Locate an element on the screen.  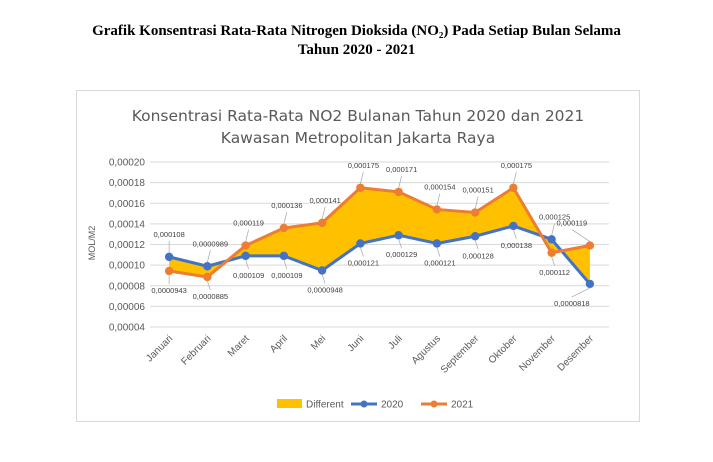
x-tick-label: Februari is located at coordinates (196, 350).